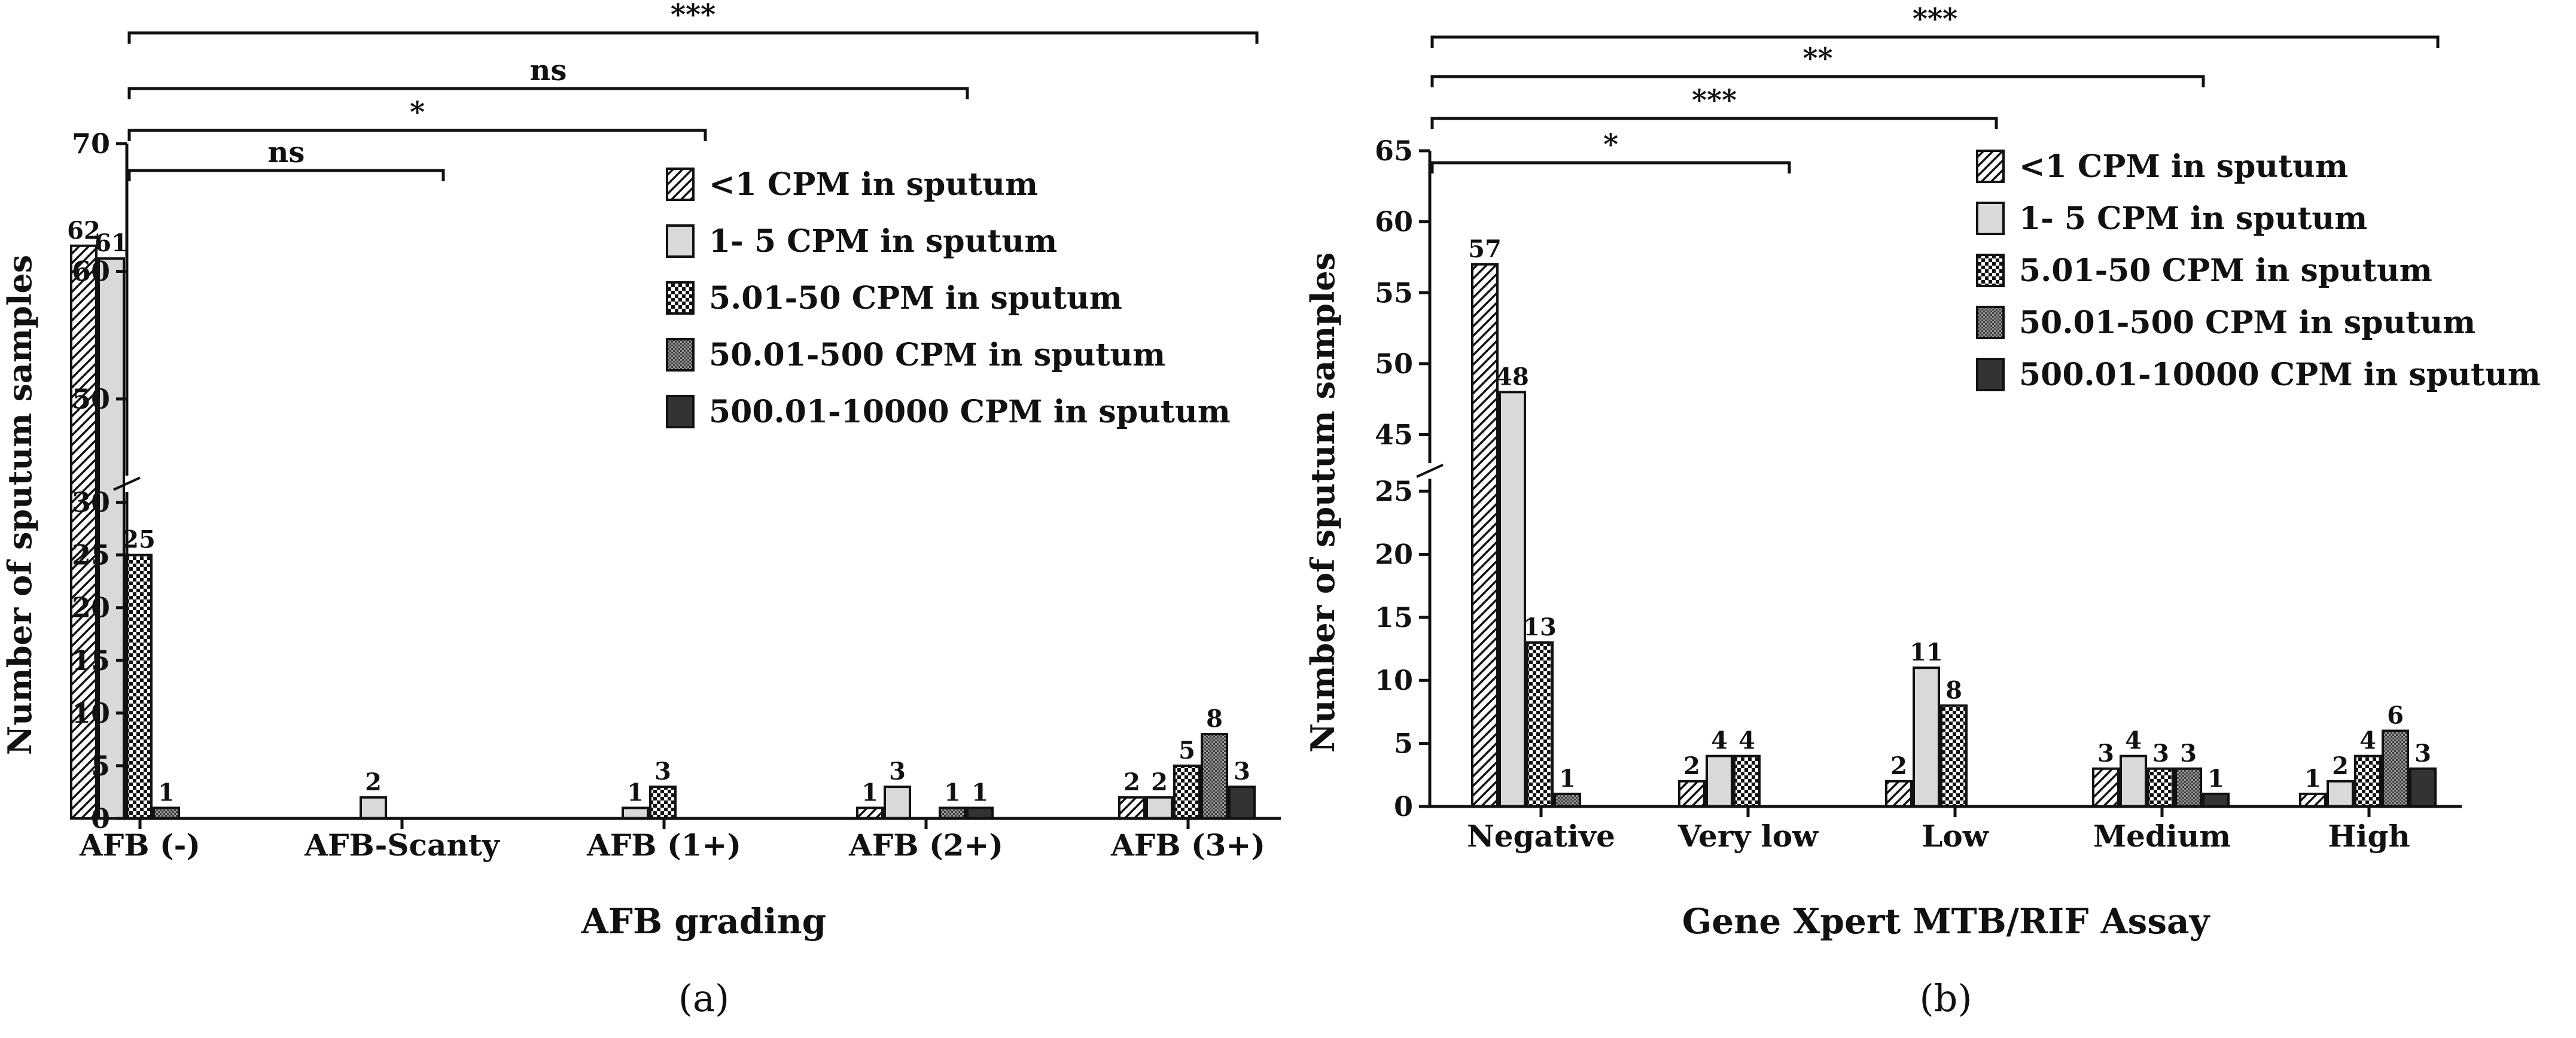 This screenshot has width=2576, height=1038. What do you see at coordinates (1187, 750) in the screenshot?
I see `data-label: 5` at bounding box center [1187, 750].